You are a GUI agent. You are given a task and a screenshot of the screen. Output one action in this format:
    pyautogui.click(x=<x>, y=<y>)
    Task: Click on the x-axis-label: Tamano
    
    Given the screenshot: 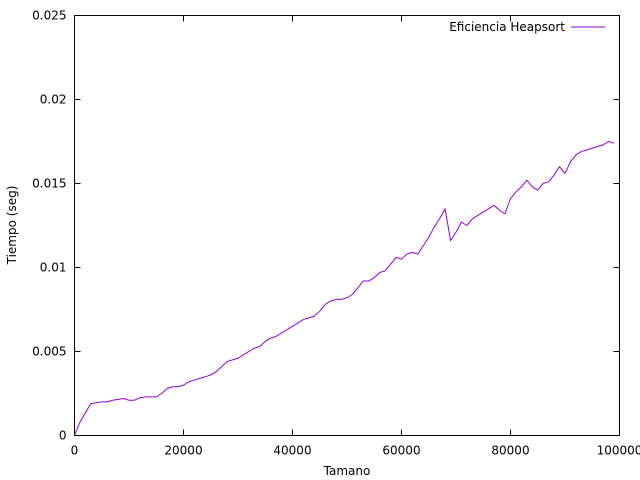 What is the action you would take?
    pyautogui.click(x=347, y=471)
    